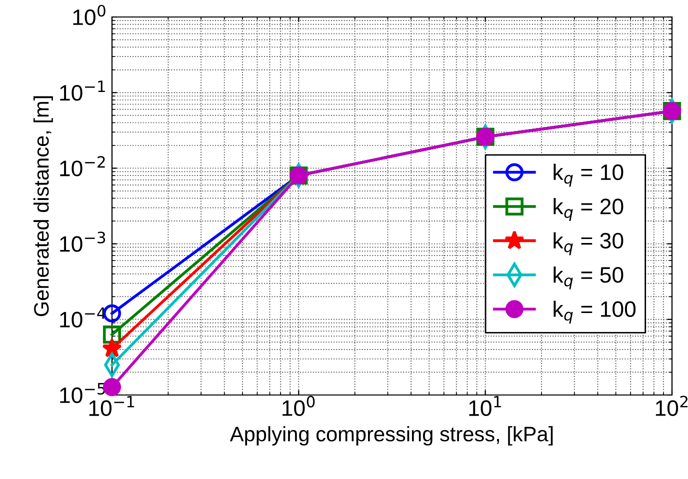 The height and width of the screenshot is (479, 688). What do you see at coordinates (589, 209) in the screenshot?
I see `legend-label: k$_{q}$ = 20` at bounding box center [589, 209].